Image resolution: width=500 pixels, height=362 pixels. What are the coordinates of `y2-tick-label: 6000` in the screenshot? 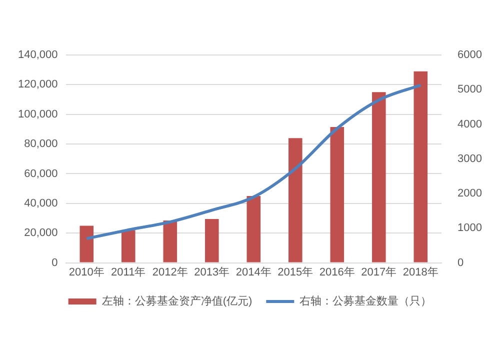 It's located at (470, 55).